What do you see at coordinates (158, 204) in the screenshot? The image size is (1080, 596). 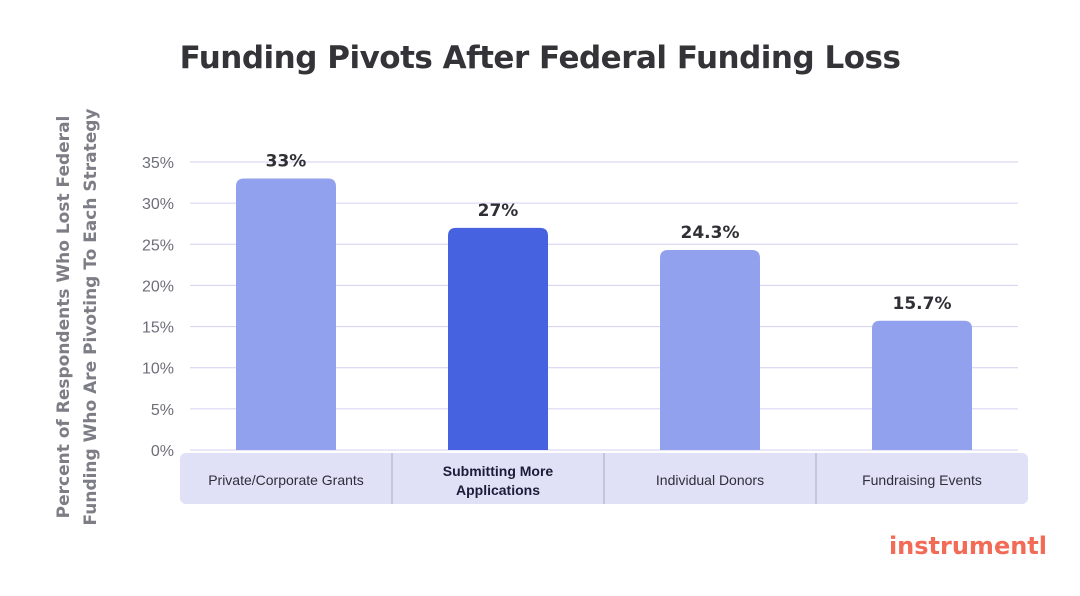 I see `y-tick-label: 30%` at bounding box center [158, 204].